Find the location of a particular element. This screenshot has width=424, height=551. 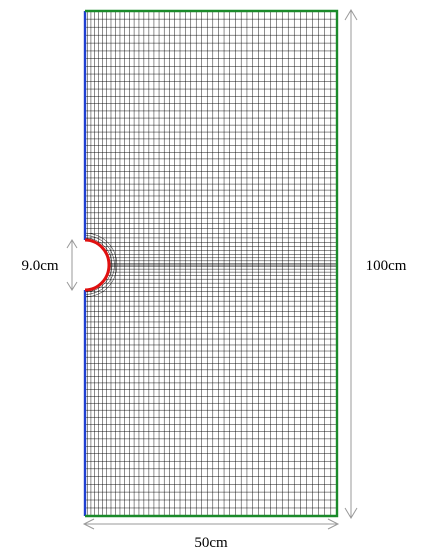

hole-diameter-label: 9.0cm is located at coordinates (39, 266).